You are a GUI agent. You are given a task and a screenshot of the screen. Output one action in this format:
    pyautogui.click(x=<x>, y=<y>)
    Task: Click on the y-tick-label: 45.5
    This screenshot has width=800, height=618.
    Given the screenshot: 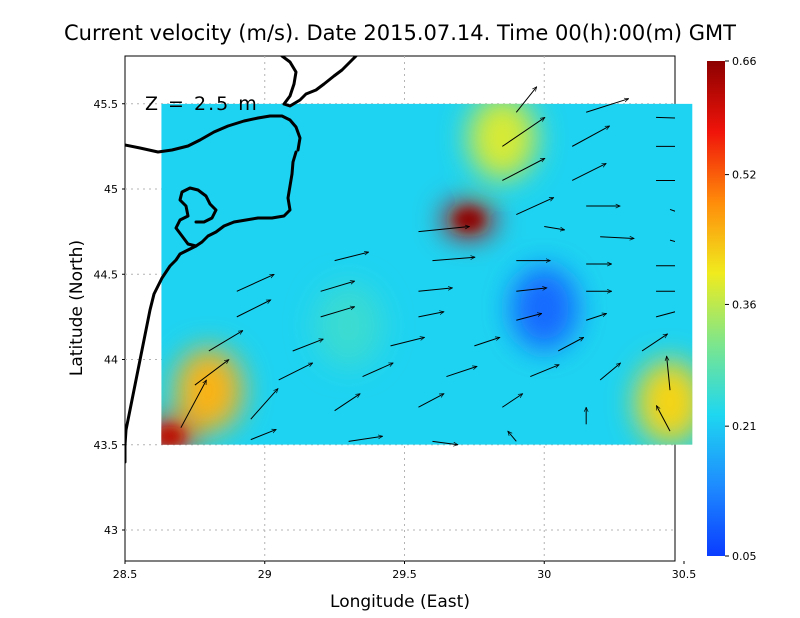 What is the action you would take?
    pyautogui.click(x=106, y=104)
    